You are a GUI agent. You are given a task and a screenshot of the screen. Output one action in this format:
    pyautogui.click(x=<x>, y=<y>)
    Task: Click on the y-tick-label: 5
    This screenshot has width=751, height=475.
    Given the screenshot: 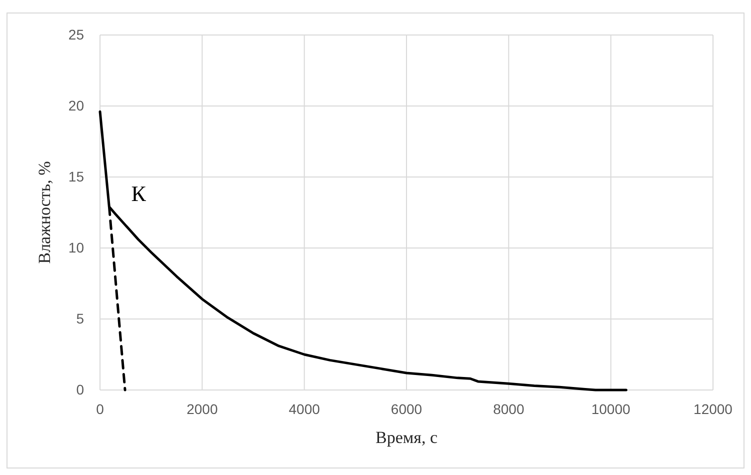 What is the action you would take?
    pyautogui.click(x=80, y=318)
    